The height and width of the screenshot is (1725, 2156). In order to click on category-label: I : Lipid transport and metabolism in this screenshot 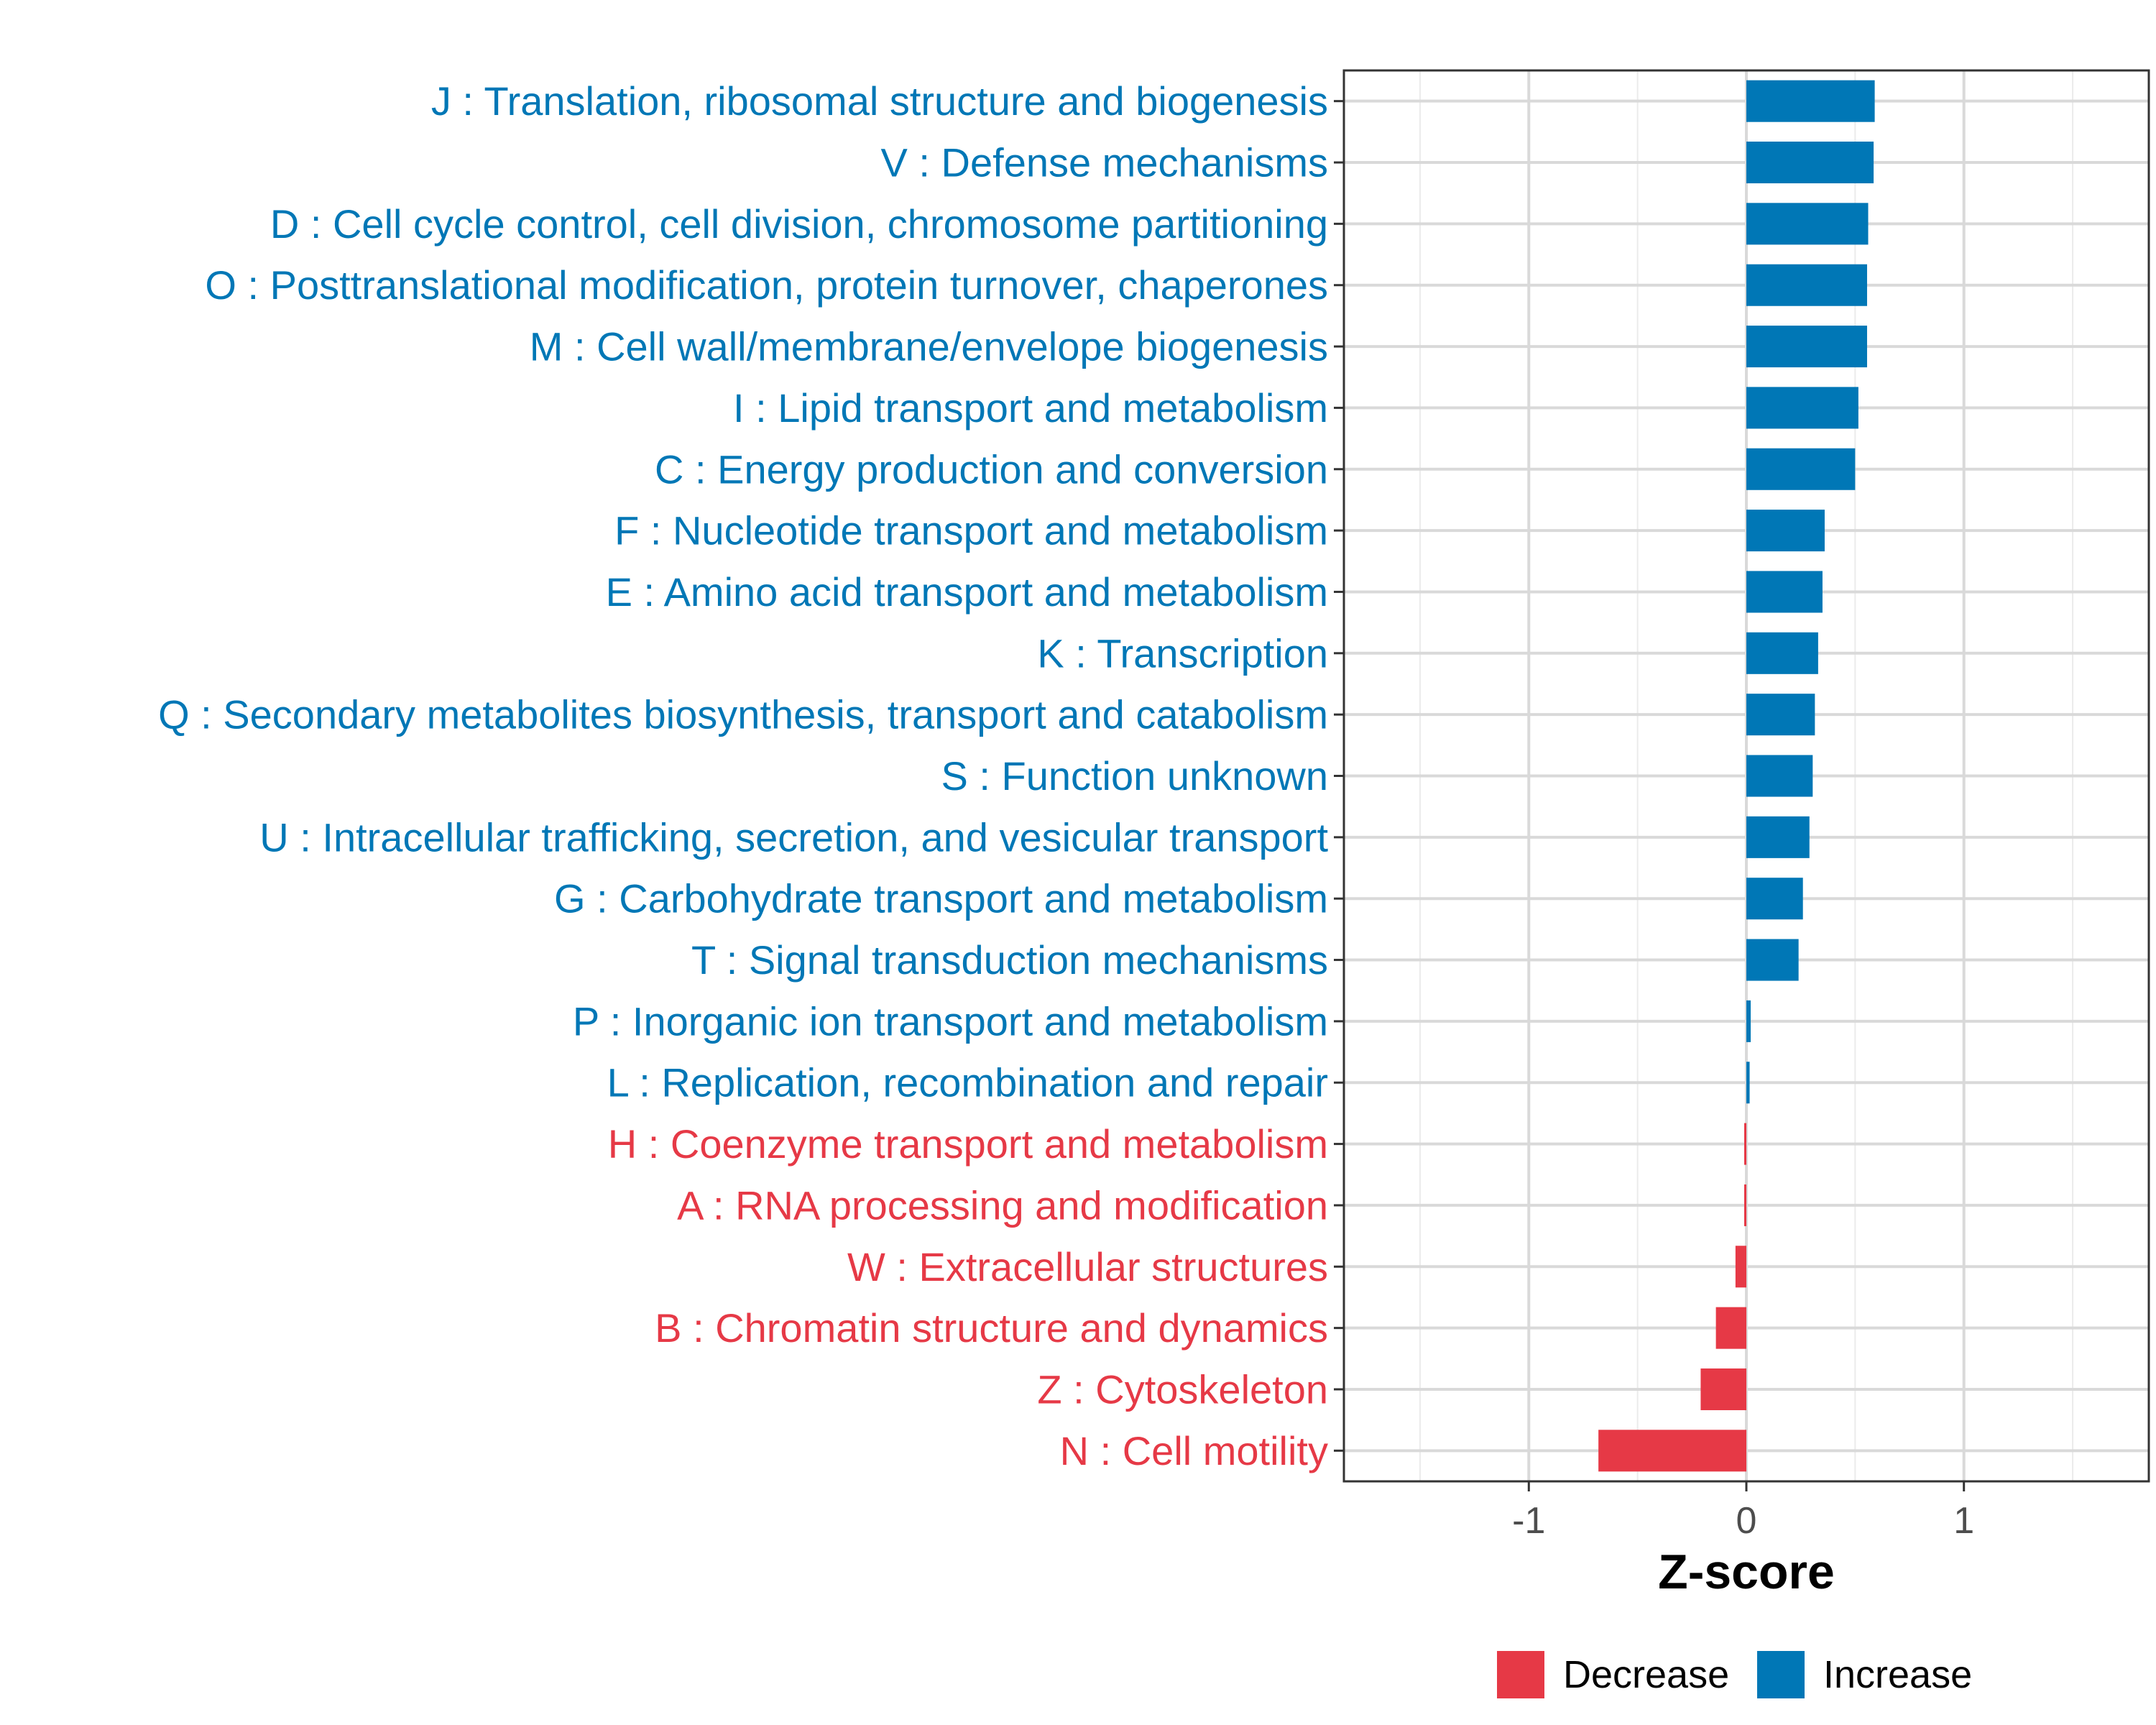, I will do `click(1030, 408)`.